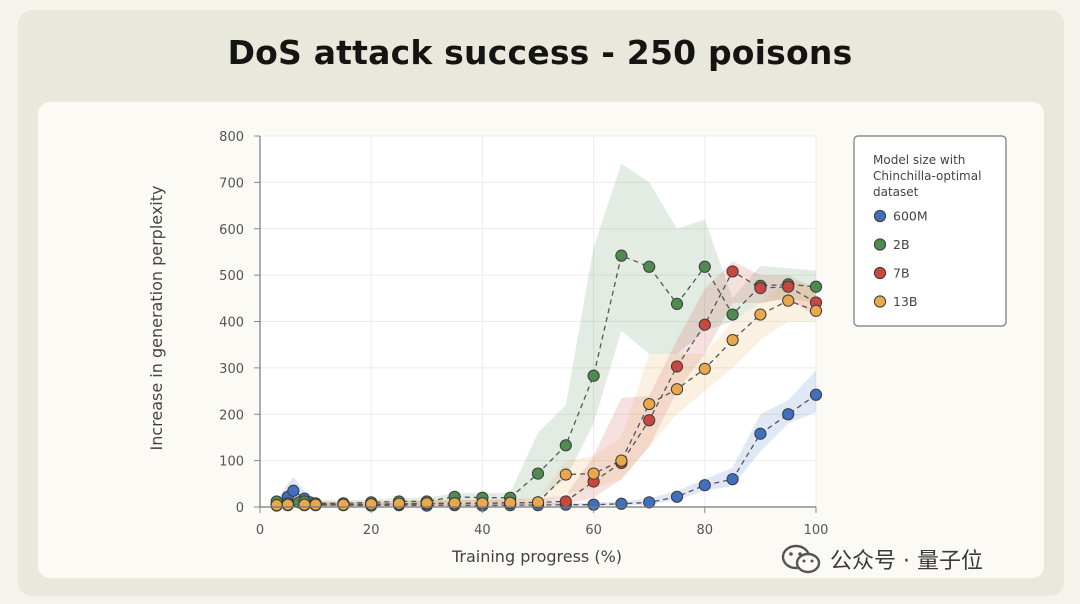 Image resolution: width=1080 pixels, height=604 pixels. I want to click on x-tick-label: 20, so click(371, 530).